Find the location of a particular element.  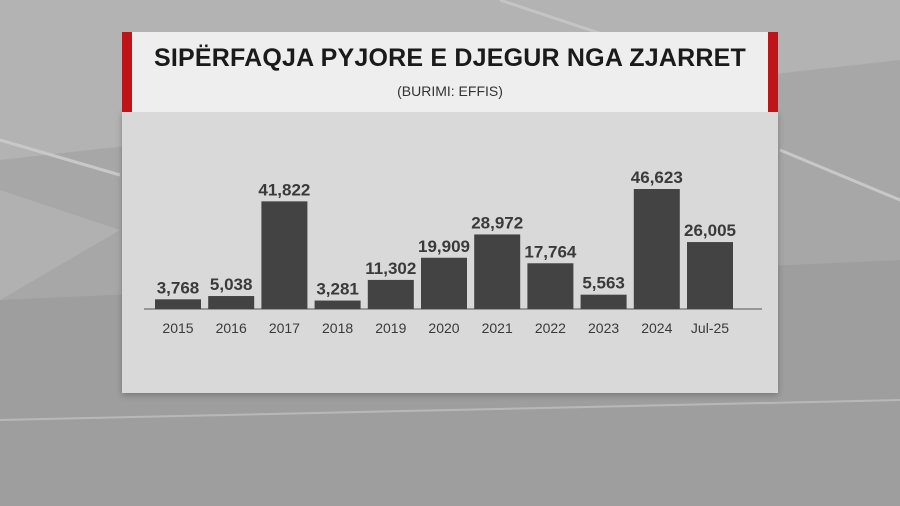

bar-2024 is located at coordinates (656, 249).